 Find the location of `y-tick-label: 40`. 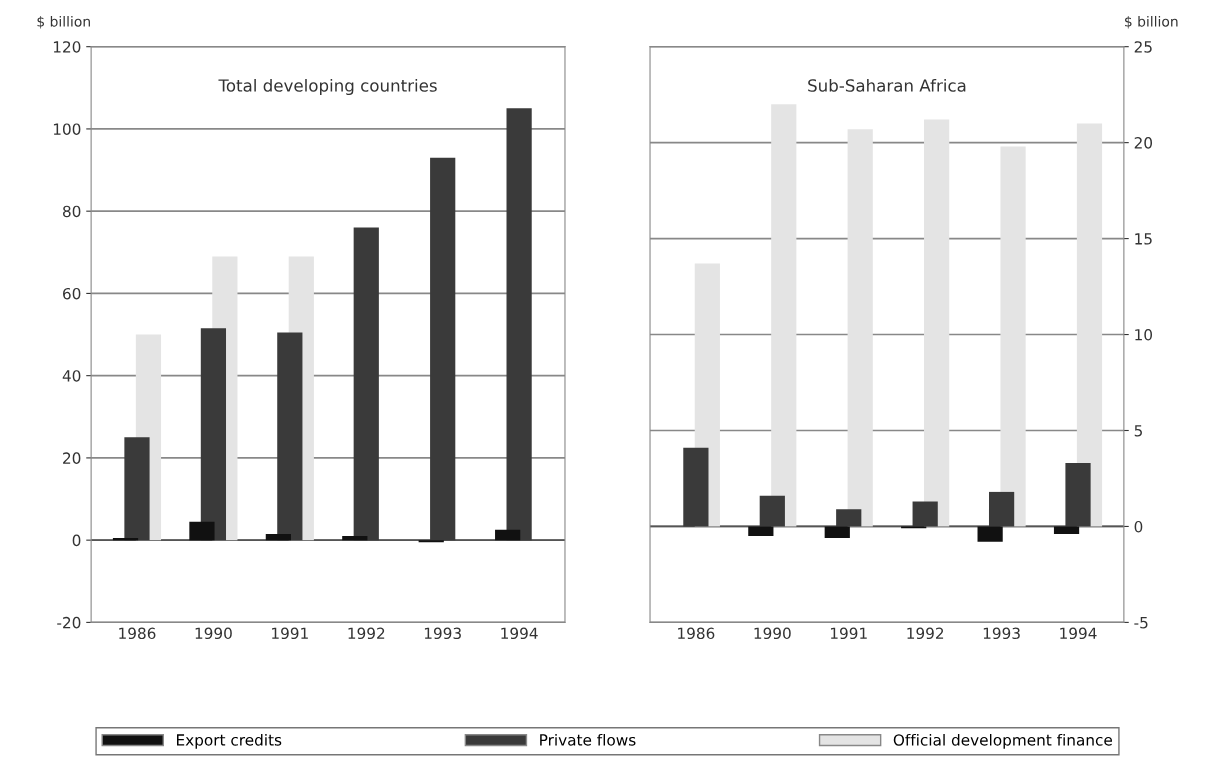

y-tick-label: 40 is located at coordinates (71, 376).